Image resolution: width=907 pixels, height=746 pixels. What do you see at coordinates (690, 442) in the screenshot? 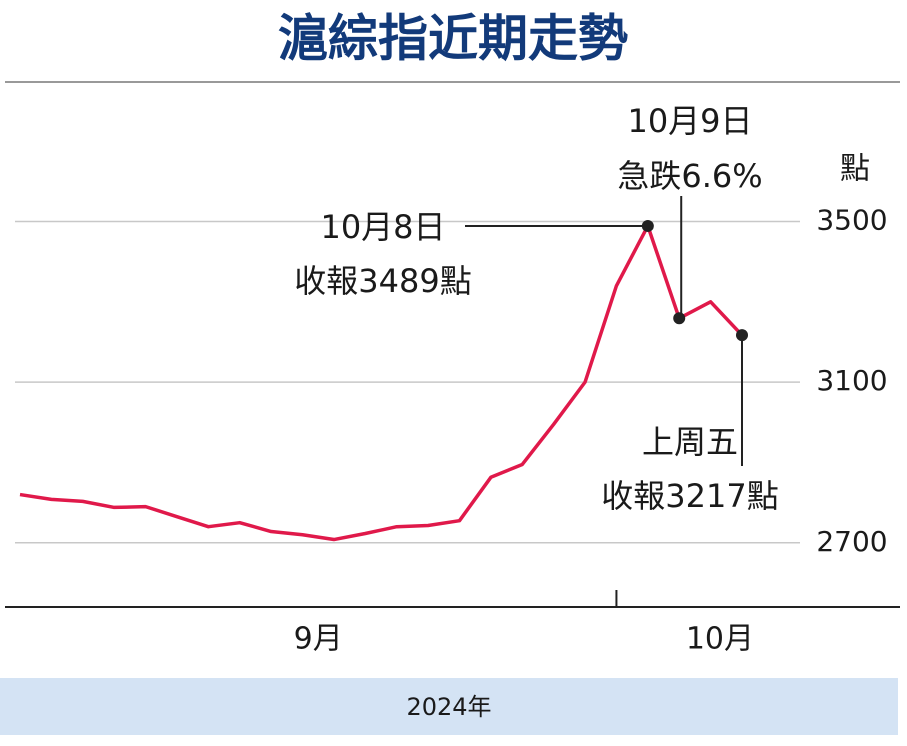
I see `annotation-text: 上周五` at bounding box center [690, 442].